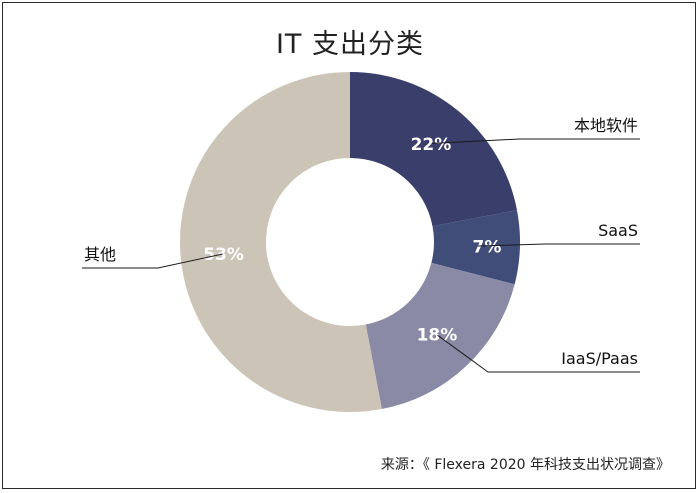 The image size is (700, 493). Describe the element at coordinates (431, 145) in the screenshot. I see `slice-value-label: 22%` at that location.